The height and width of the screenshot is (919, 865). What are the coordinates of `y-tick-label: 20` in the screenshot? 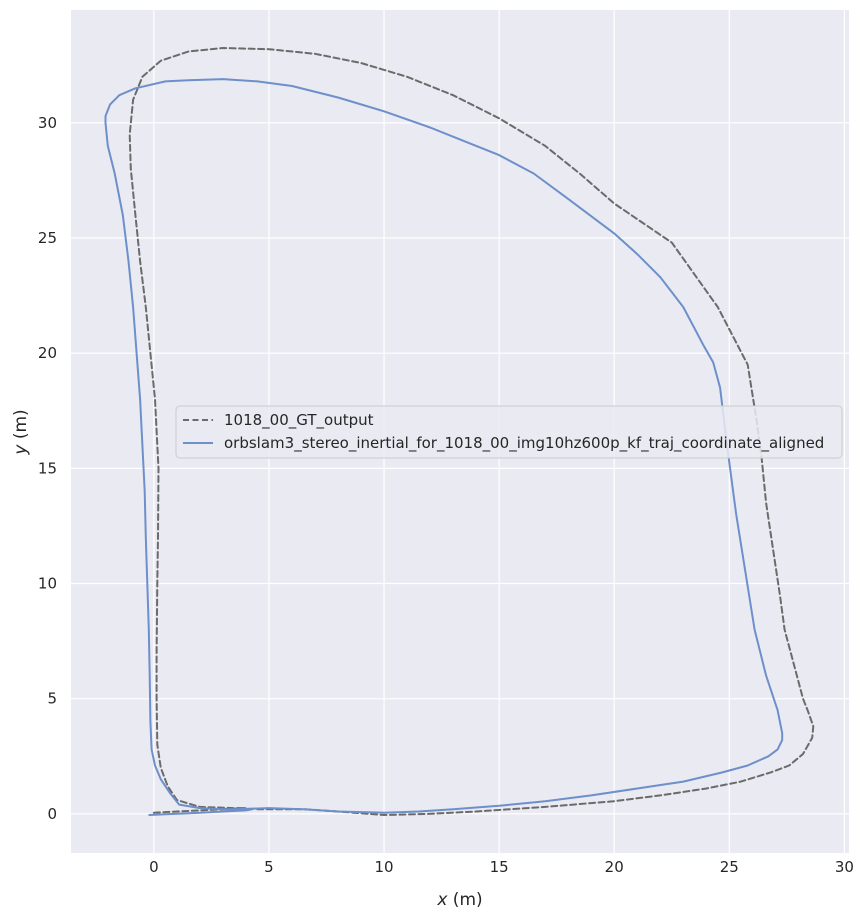 It's located at (47, 353).